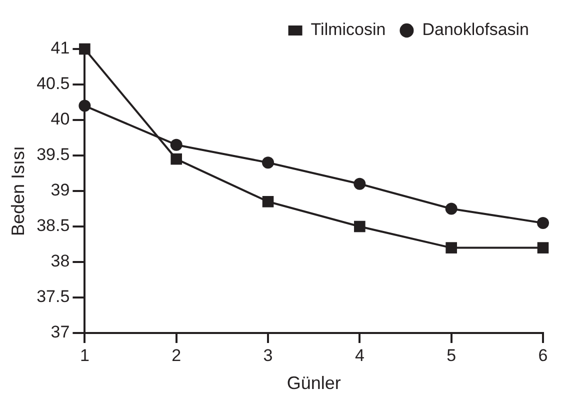 The width and height of the screenshot is (573, 403). What do you see at coordinates (60, 190) in the screenshot?
I see `y-tick-label: 39` at bounding box center [60, 190].